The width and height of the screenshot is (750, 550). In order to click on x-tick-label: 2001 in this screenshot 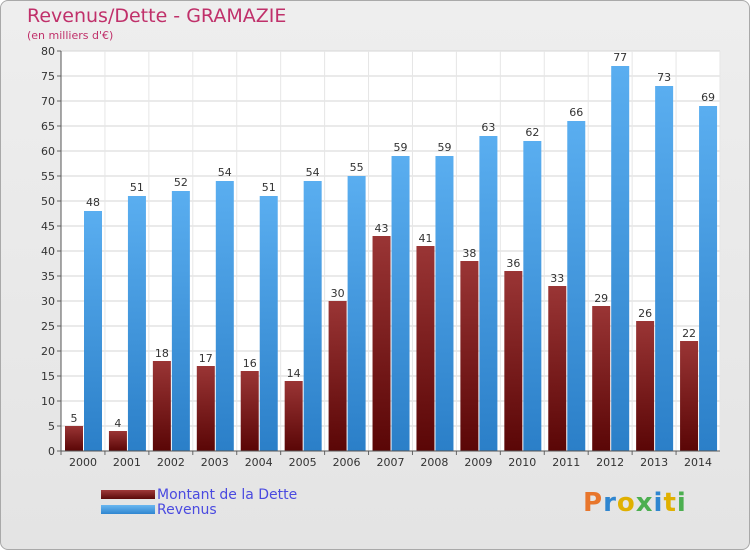, I will do `click(127, 462)`.